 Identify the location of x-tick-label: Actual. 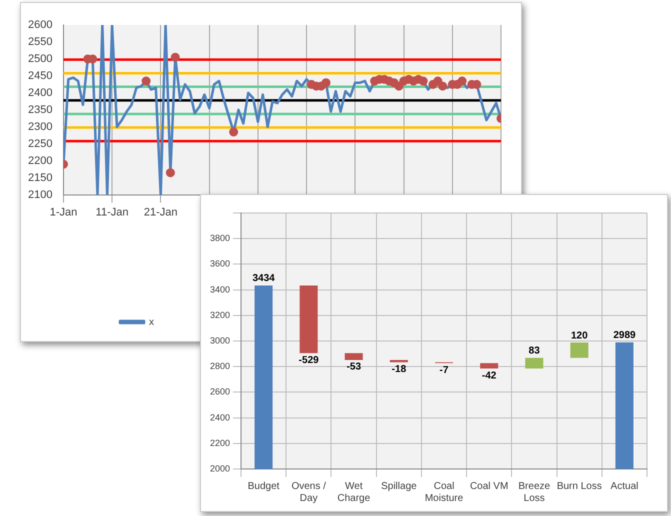
(624, 486).